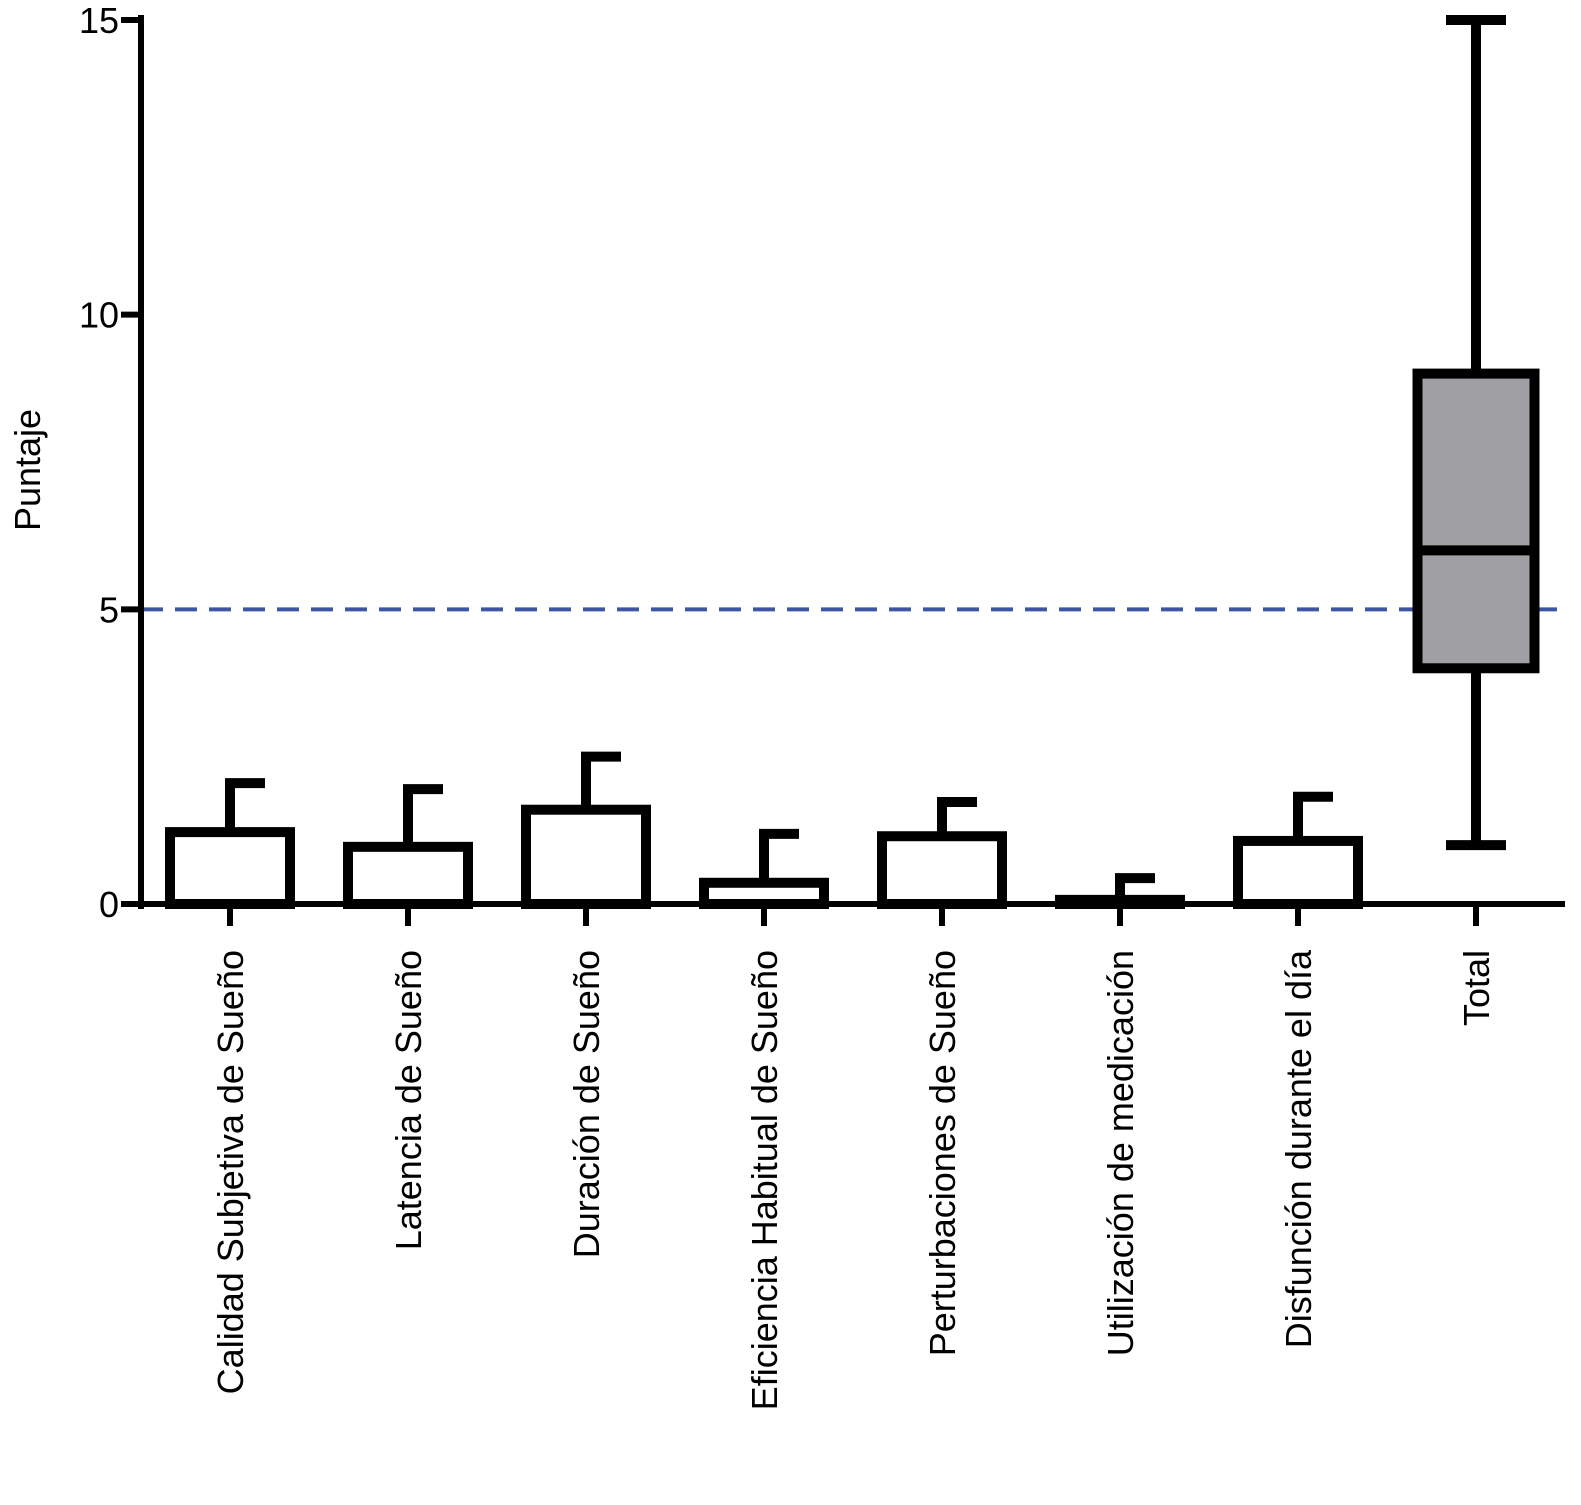 Image resolution: width=1581 pixels, height=1505 pixels. I want to click on y-axis-label: Puntaje, so click(27, 470).